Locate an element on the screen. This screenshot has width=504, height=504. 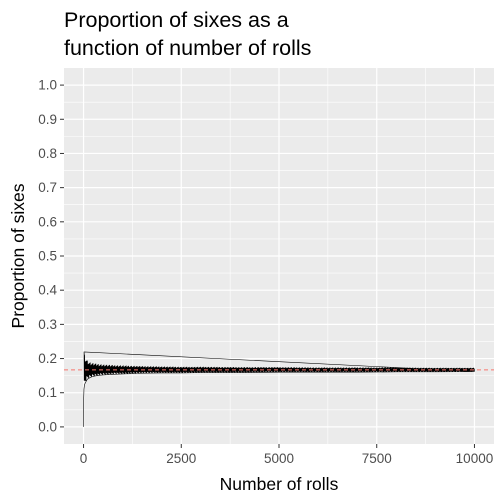
x-tick-label: 7500 is located at coordinates (377, 458).